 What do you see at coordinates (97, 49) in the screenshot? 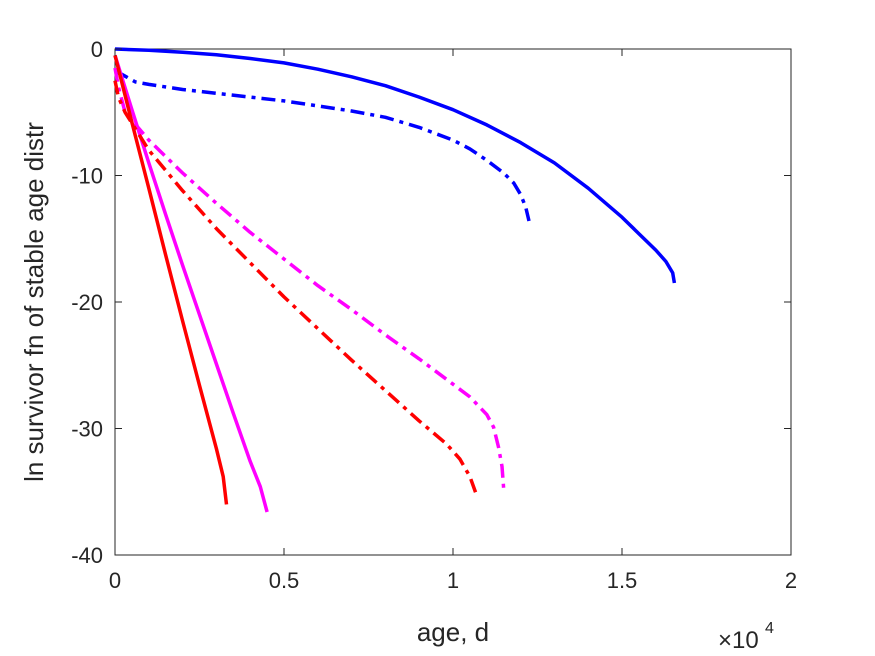
I see `y-tick-label: 0` at bounding box center [97, 49].